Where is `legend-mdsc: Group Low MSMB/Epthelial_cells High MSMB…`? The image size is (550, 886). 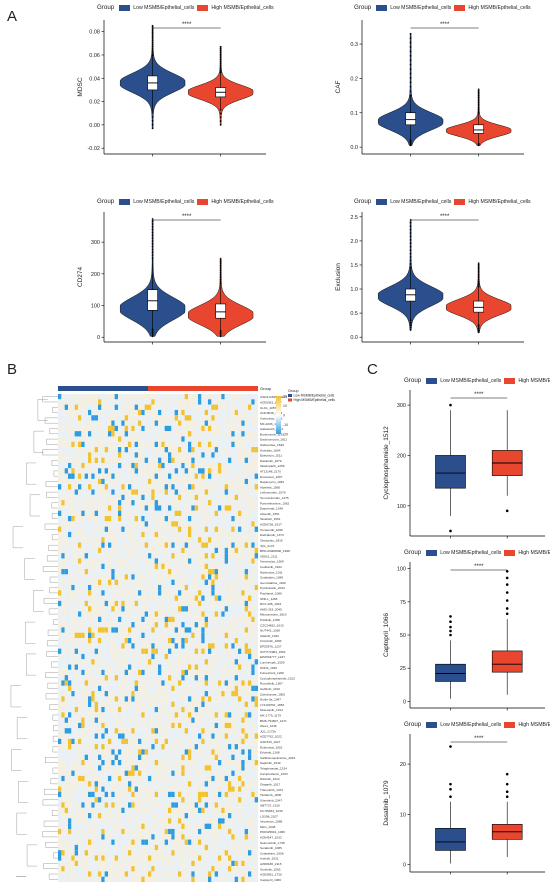
legend-mdsc: Group Low MSMB/Epthelial_cells High MSMB… is located at coordinates (185, 7).